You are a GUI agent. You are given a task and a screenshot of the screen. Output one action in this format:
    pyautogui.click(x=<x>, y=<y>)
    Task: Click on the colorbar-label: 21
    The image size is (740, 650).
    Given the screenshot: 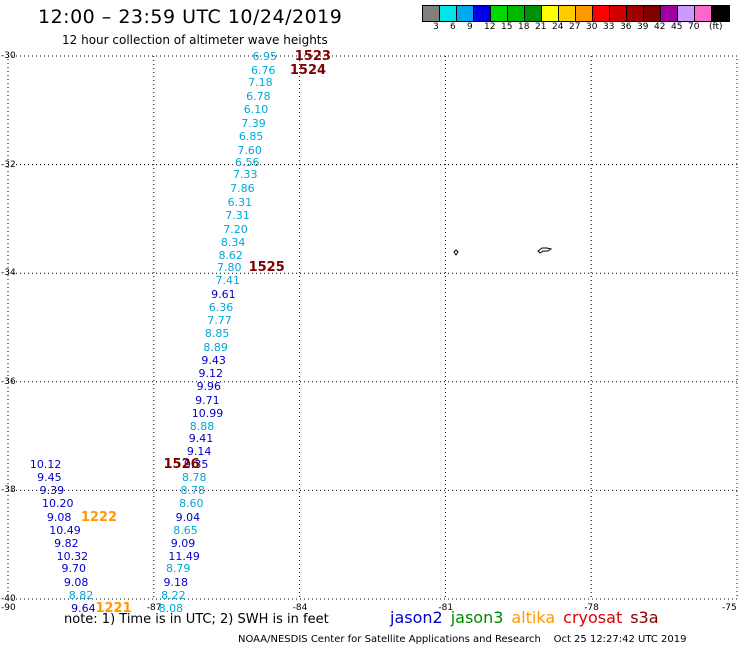 What is the action you would take?
    pyautogui.click(x=541, y=27)
    